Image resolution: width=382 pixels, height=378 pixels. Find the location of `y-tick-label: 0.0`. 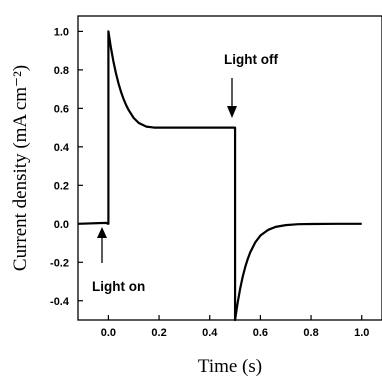

y-tick-label: 0.0 is located at coordinates (61, 225).